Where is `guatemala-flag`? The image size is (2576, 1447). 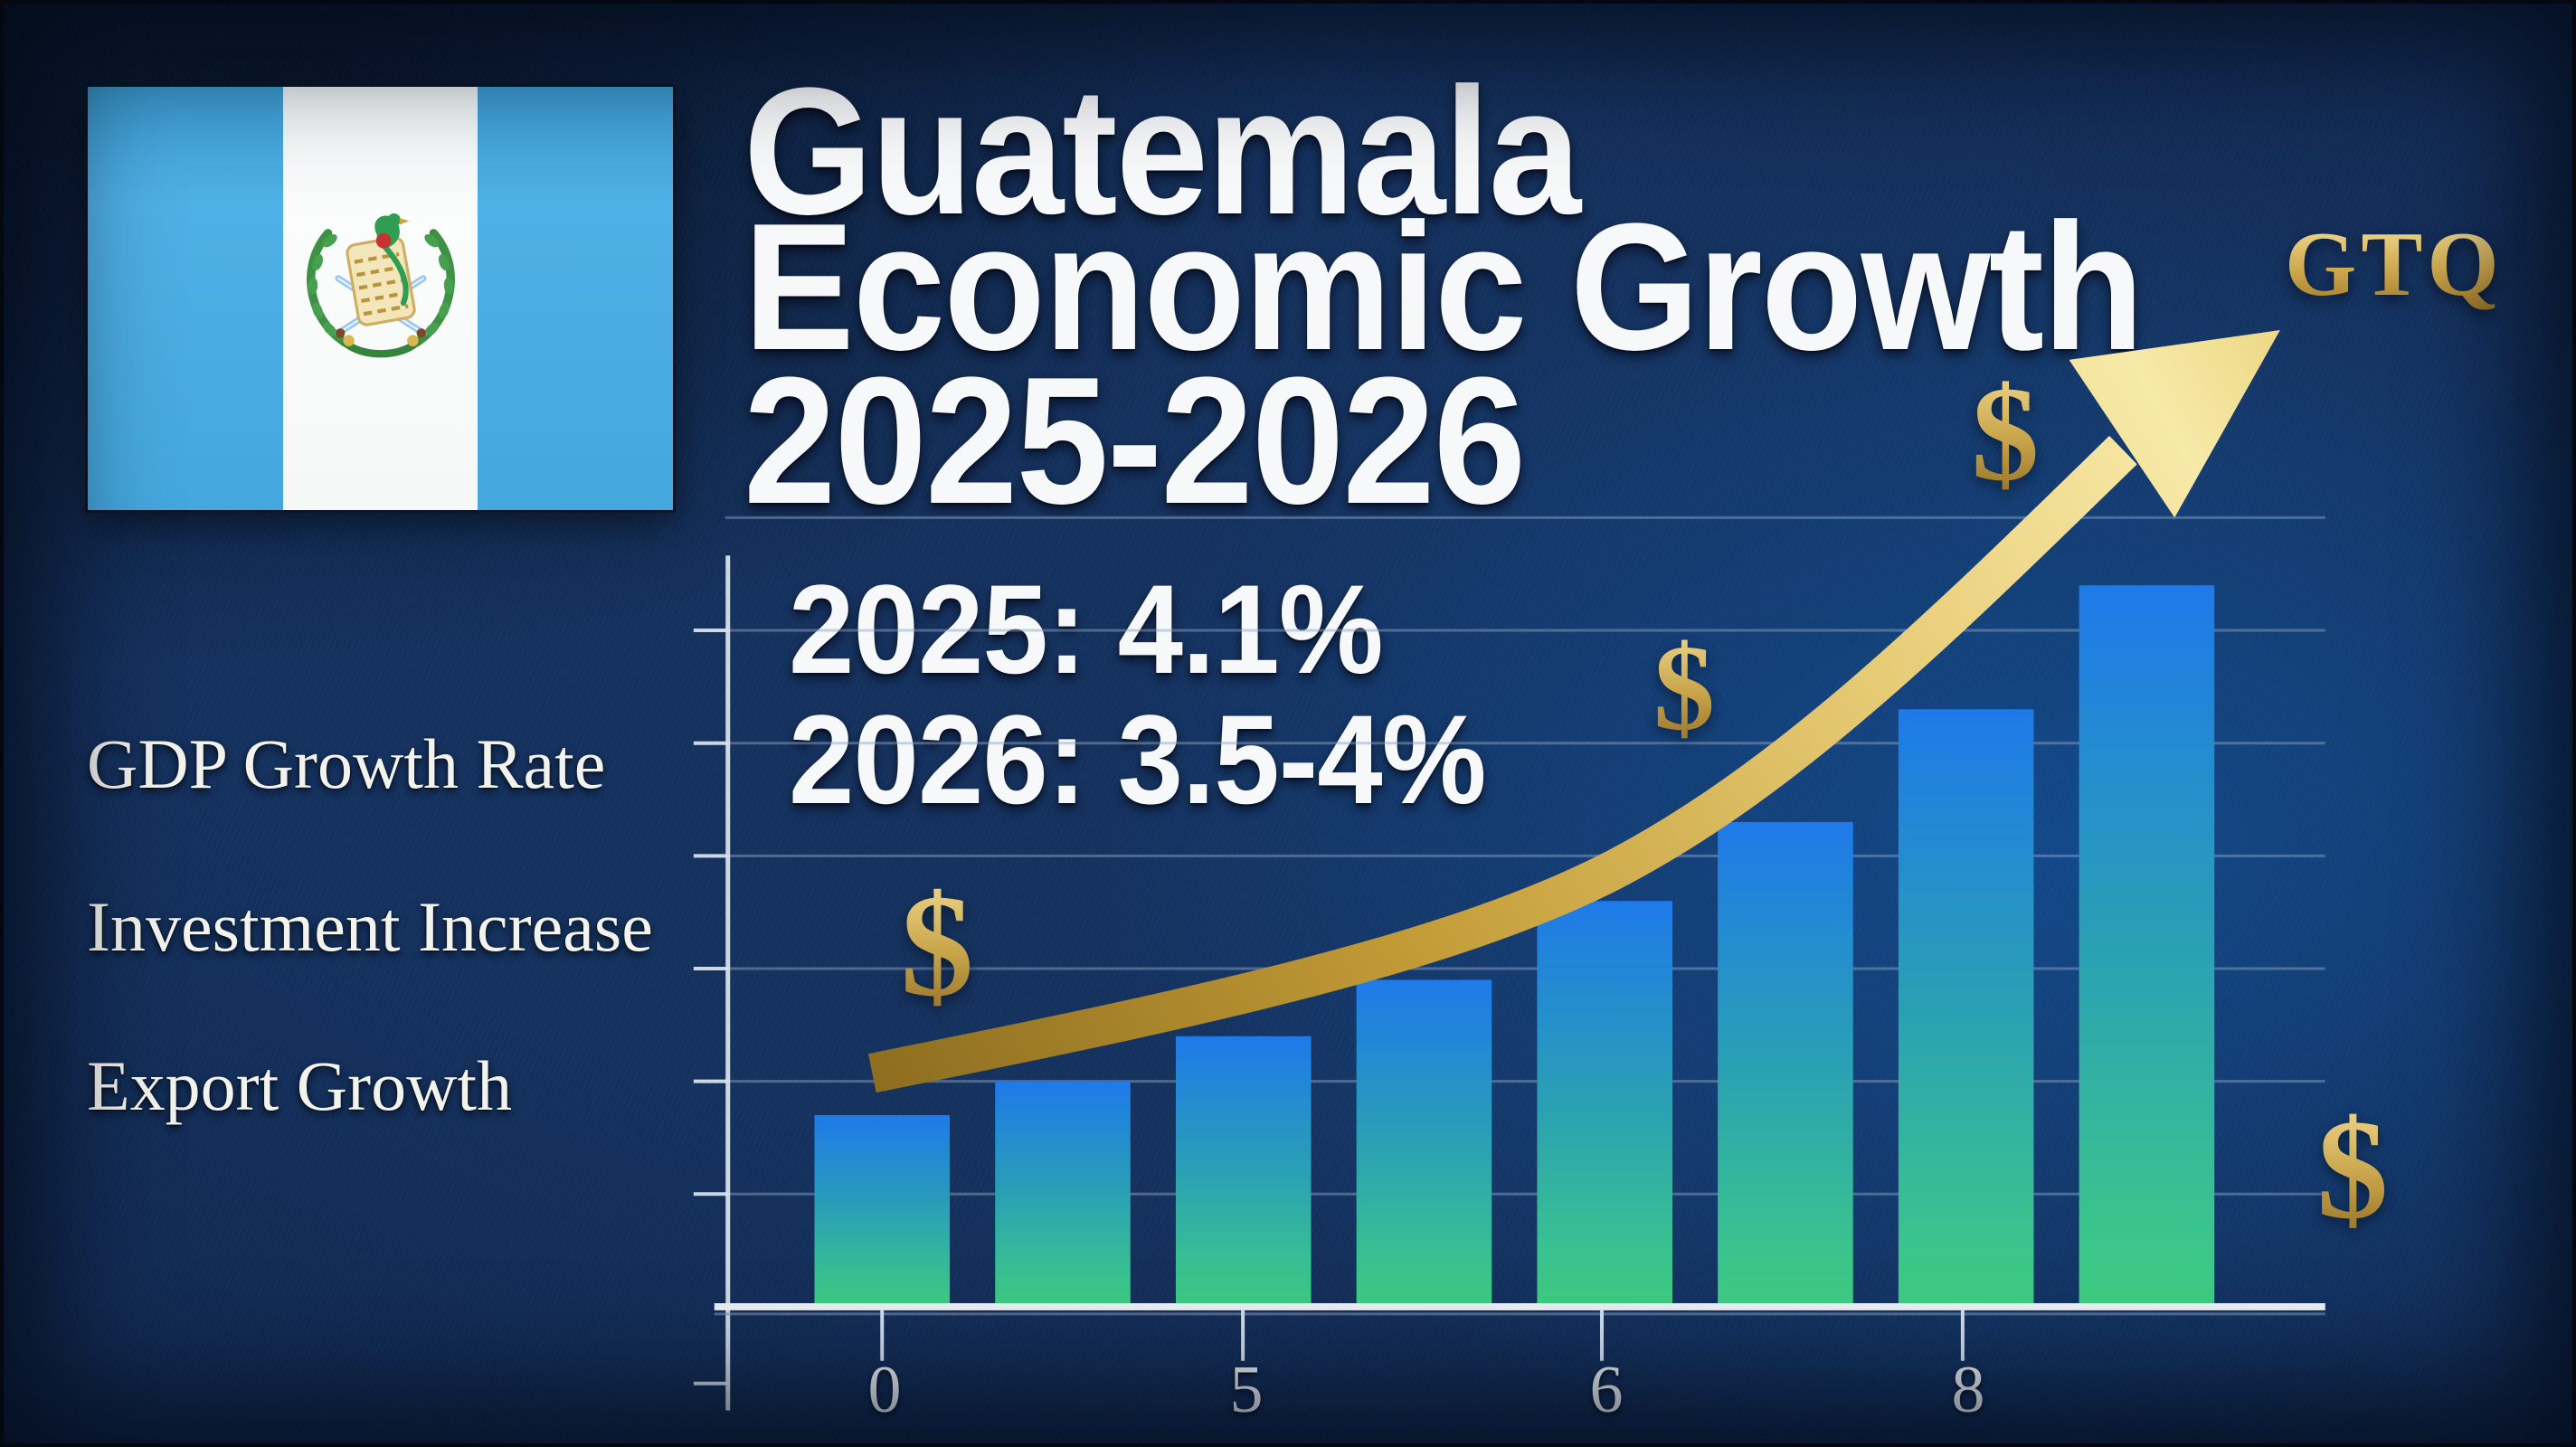 guatemala-flag is located at coordinates (380, 298).